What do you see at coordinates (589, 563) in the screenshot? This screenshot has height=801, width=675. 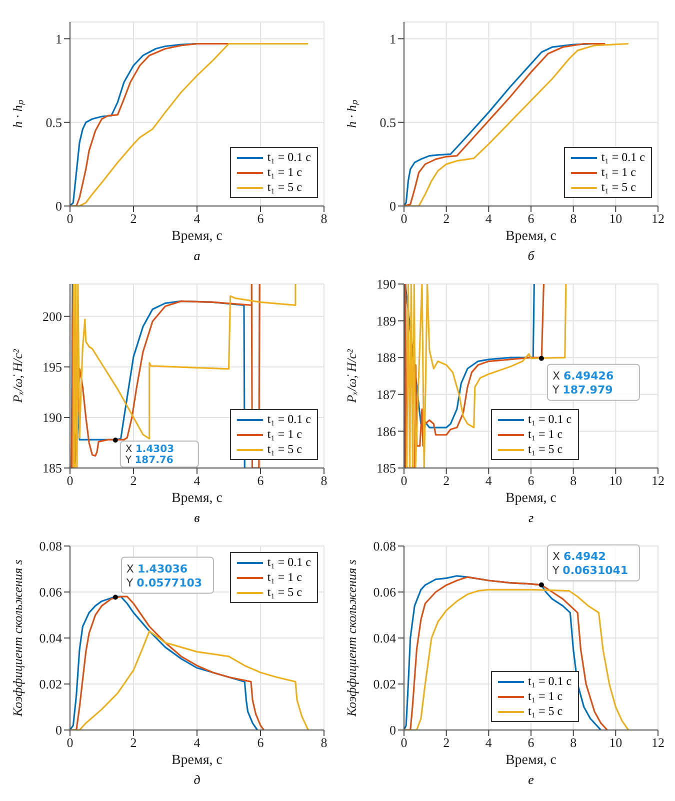 I see `annotation: X 6.4942 Y 0.0631041` at bounding box center [589, 563].